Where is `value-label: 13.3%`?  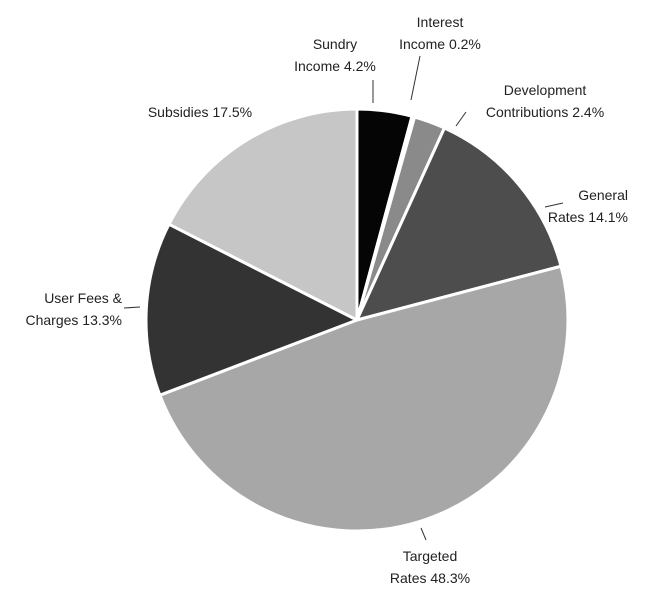 value-label: 13.3% is located at coordinates (102, 320).